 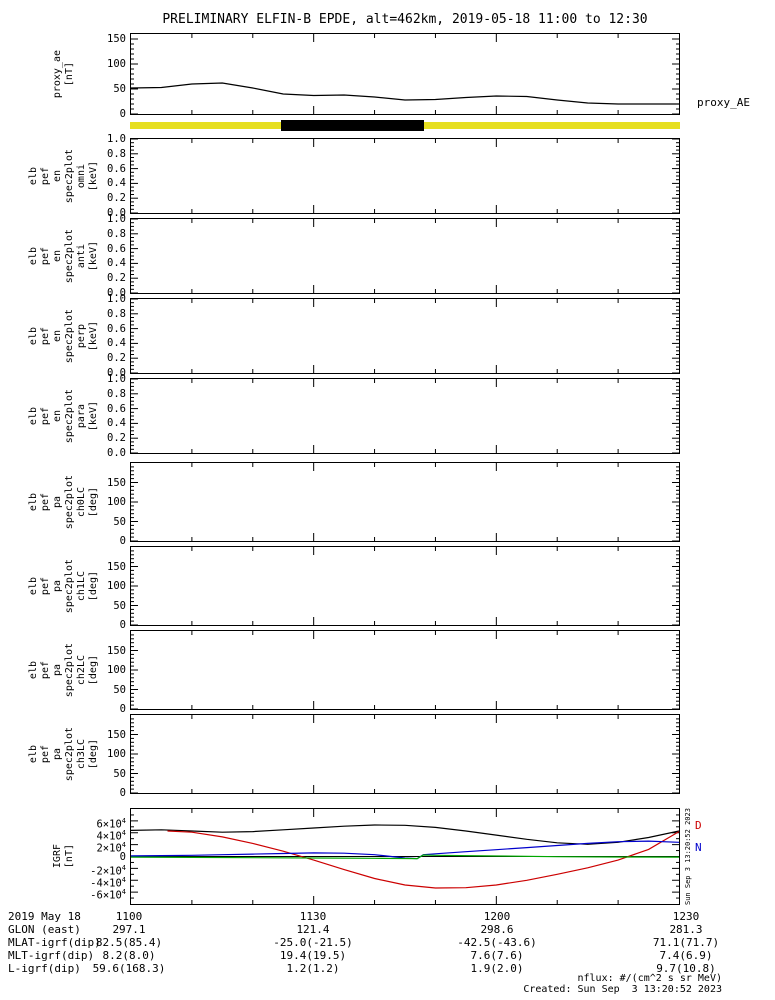 What do you see at coordinates (81, 754) in the screenshot?
I see `y-axis-label-word: ch3LC` at bounding box center [81, 754].